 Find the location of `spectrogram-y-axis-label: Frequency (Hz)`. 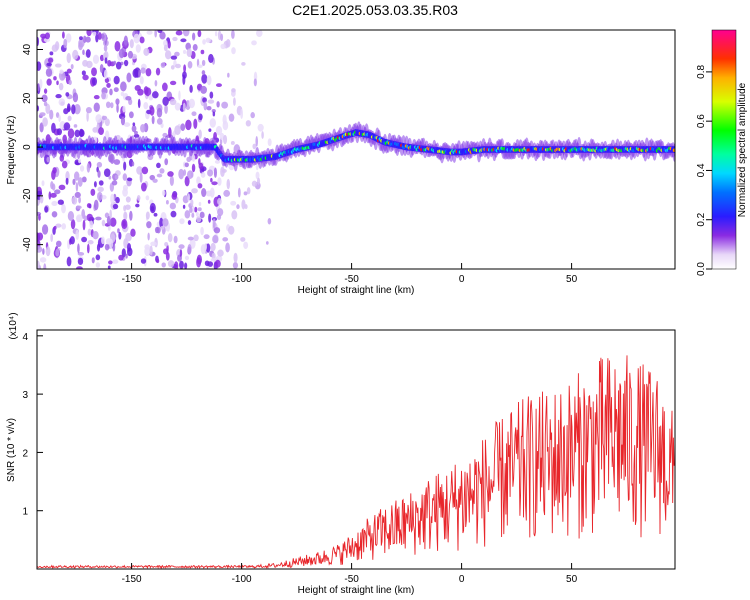

spectrogram-y-axis-label: Frequency (Hz) is located at coordinates (11, 150).